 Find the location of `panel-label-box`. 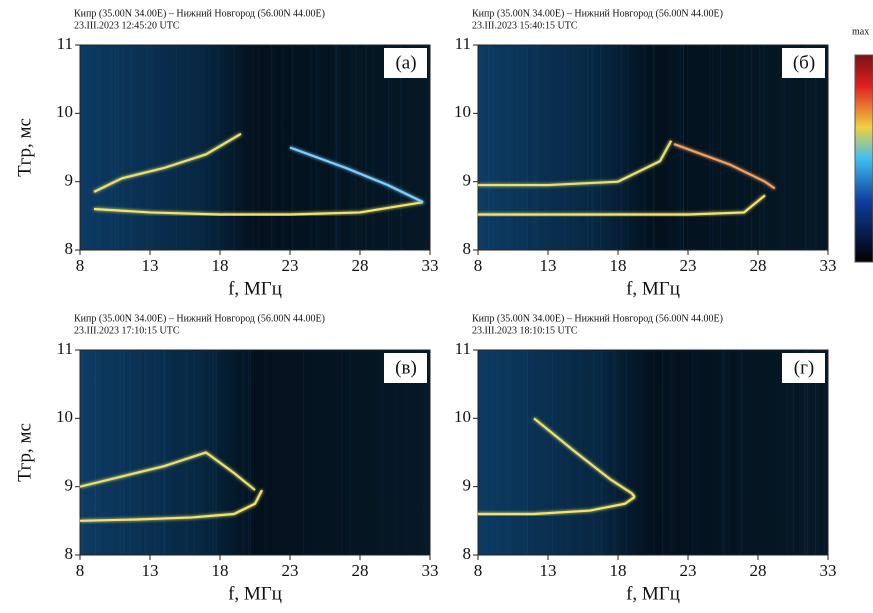

panel-label-box is located at coordinates (405, 368).